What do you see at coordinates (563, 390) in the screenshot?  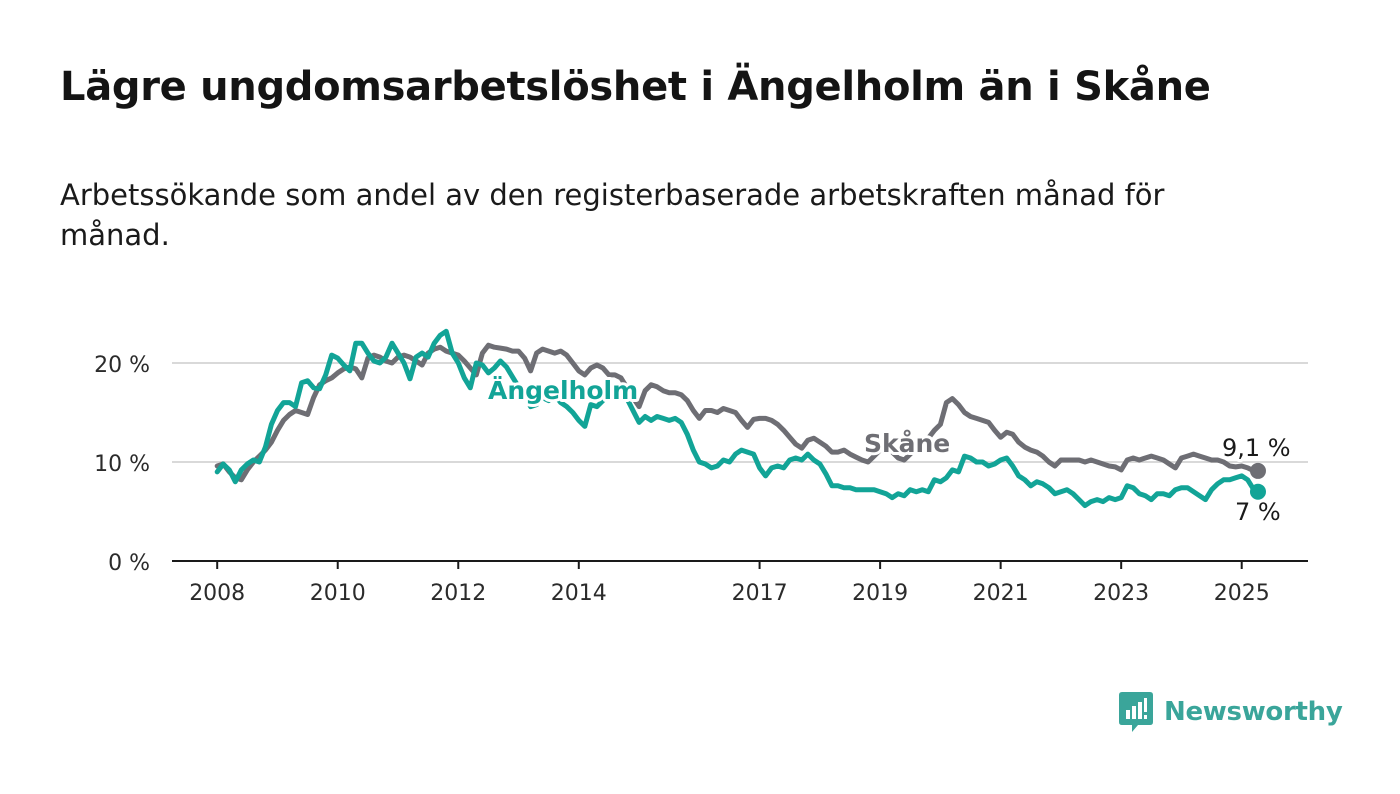 I see `series-label-angelholm: Ängelholm` at bounding box center [563, 390].